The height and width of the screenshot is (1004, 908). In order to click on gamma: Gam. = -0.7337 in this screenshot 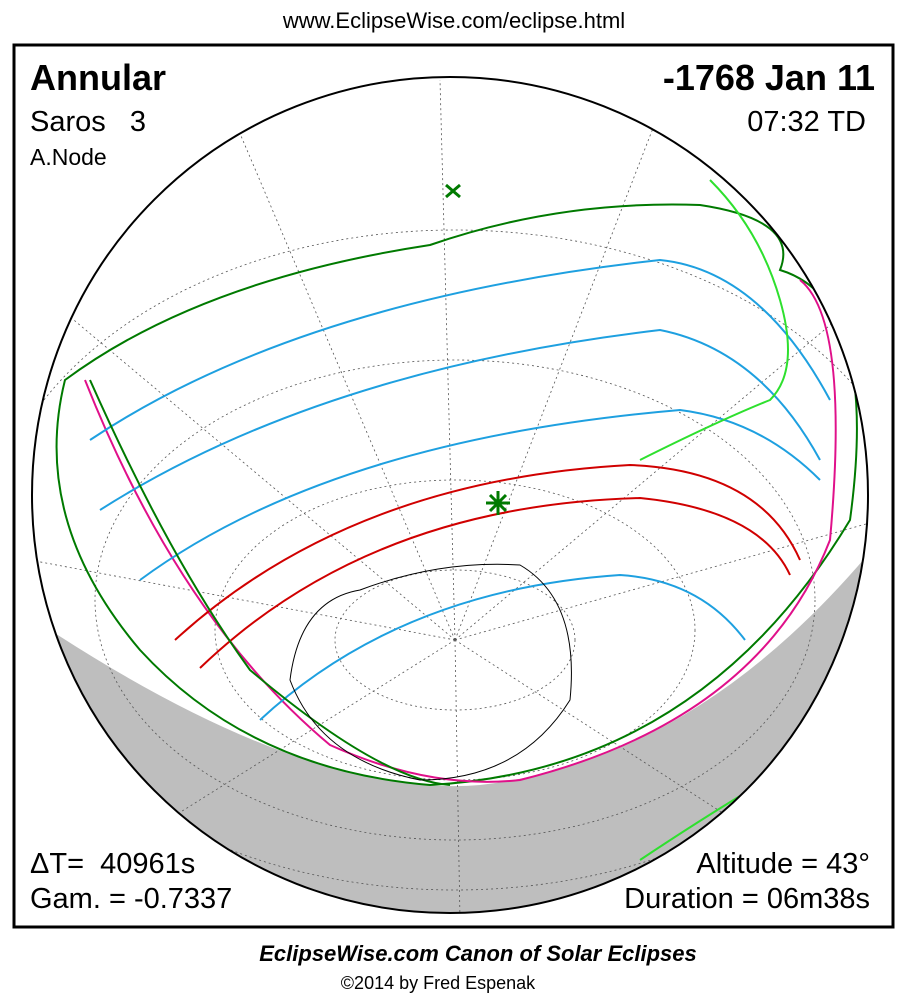, I will do `click(131, 899)`.